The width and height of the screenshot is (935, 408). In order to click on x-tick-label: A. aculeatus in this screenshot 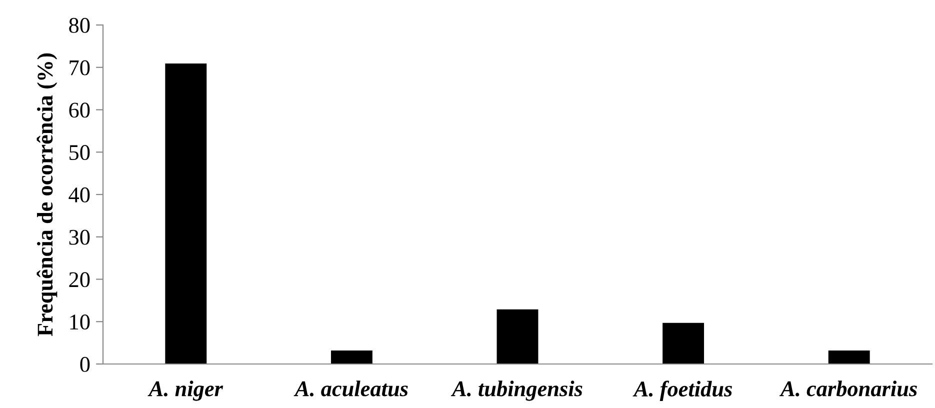, I will do `click(351, 388)`.